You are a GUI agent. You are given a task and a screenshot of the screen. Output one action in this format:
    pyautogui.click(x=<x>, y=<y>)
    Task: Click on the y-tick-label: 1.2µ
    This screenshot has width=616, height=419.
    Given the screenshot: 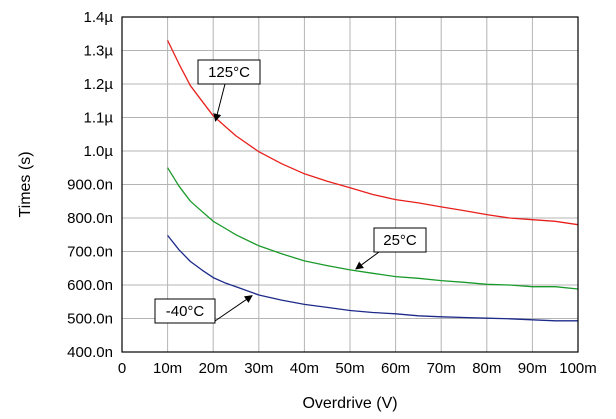 What is the action you would take?
    pyautogui.click(x=99, y=84)
    